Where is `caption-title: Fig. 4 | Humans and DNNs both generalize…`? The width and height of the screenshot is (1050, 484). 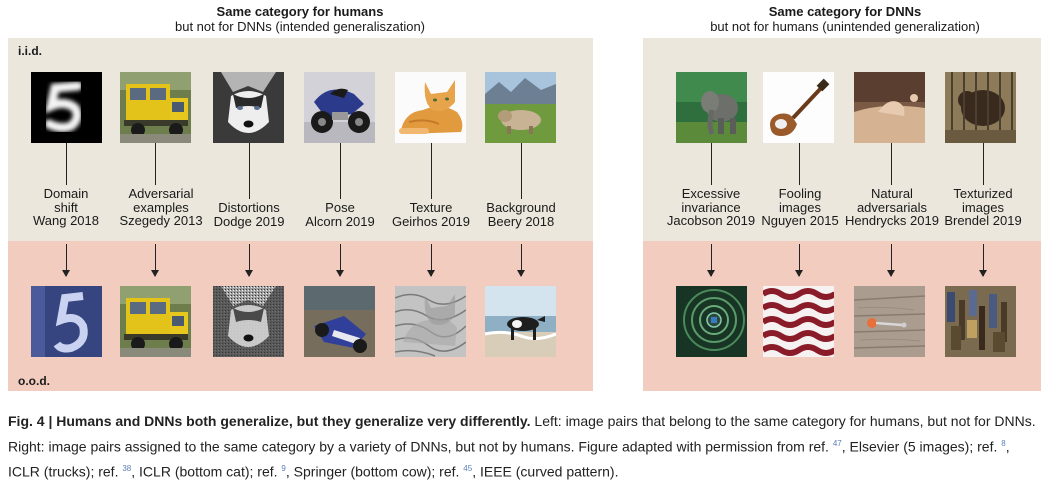 caption-title: Fig. 4 | Humans and DNNs both generalize… is located at coordinates (269, 421).